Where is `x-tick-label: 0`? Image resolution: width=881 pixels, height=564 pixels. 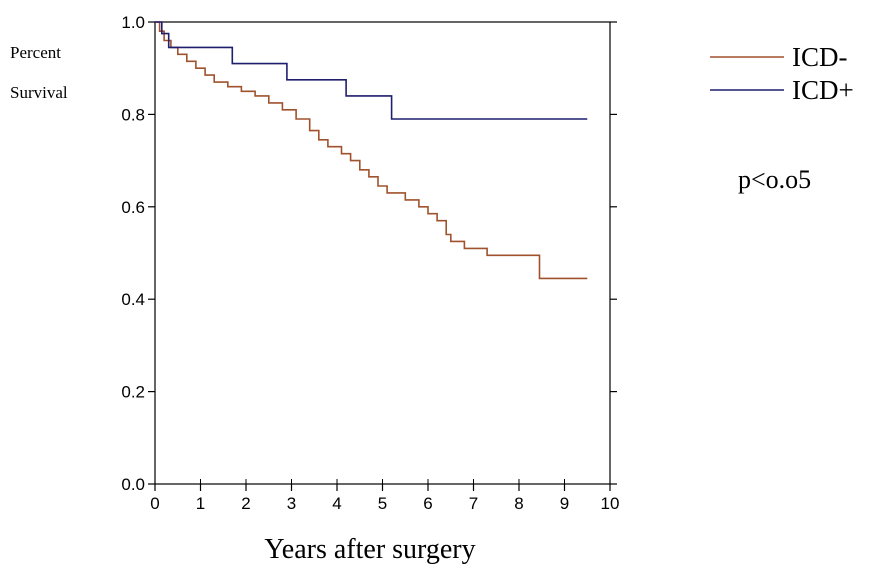 x-tick-label: 0 is located at coordinates (154, 503).